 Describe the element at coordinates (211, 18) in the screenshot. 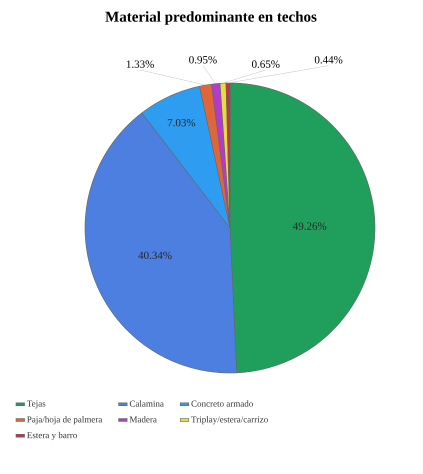

I see `chart-title: Material predominante en techos` at that location.